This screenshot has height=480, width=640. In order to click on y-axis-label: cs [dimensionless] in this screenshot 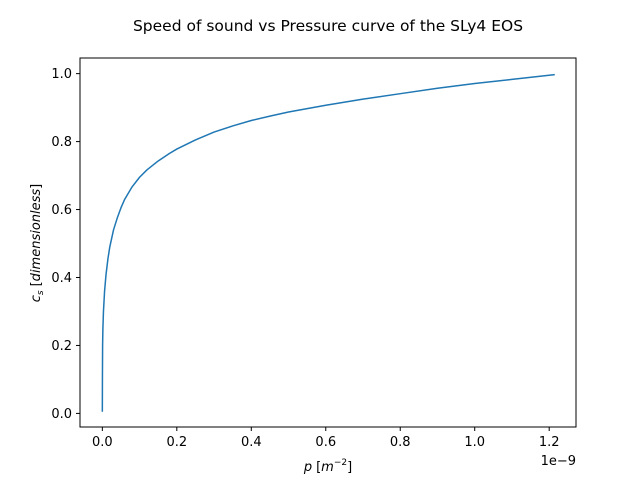, I will do `click(37, 243)`.